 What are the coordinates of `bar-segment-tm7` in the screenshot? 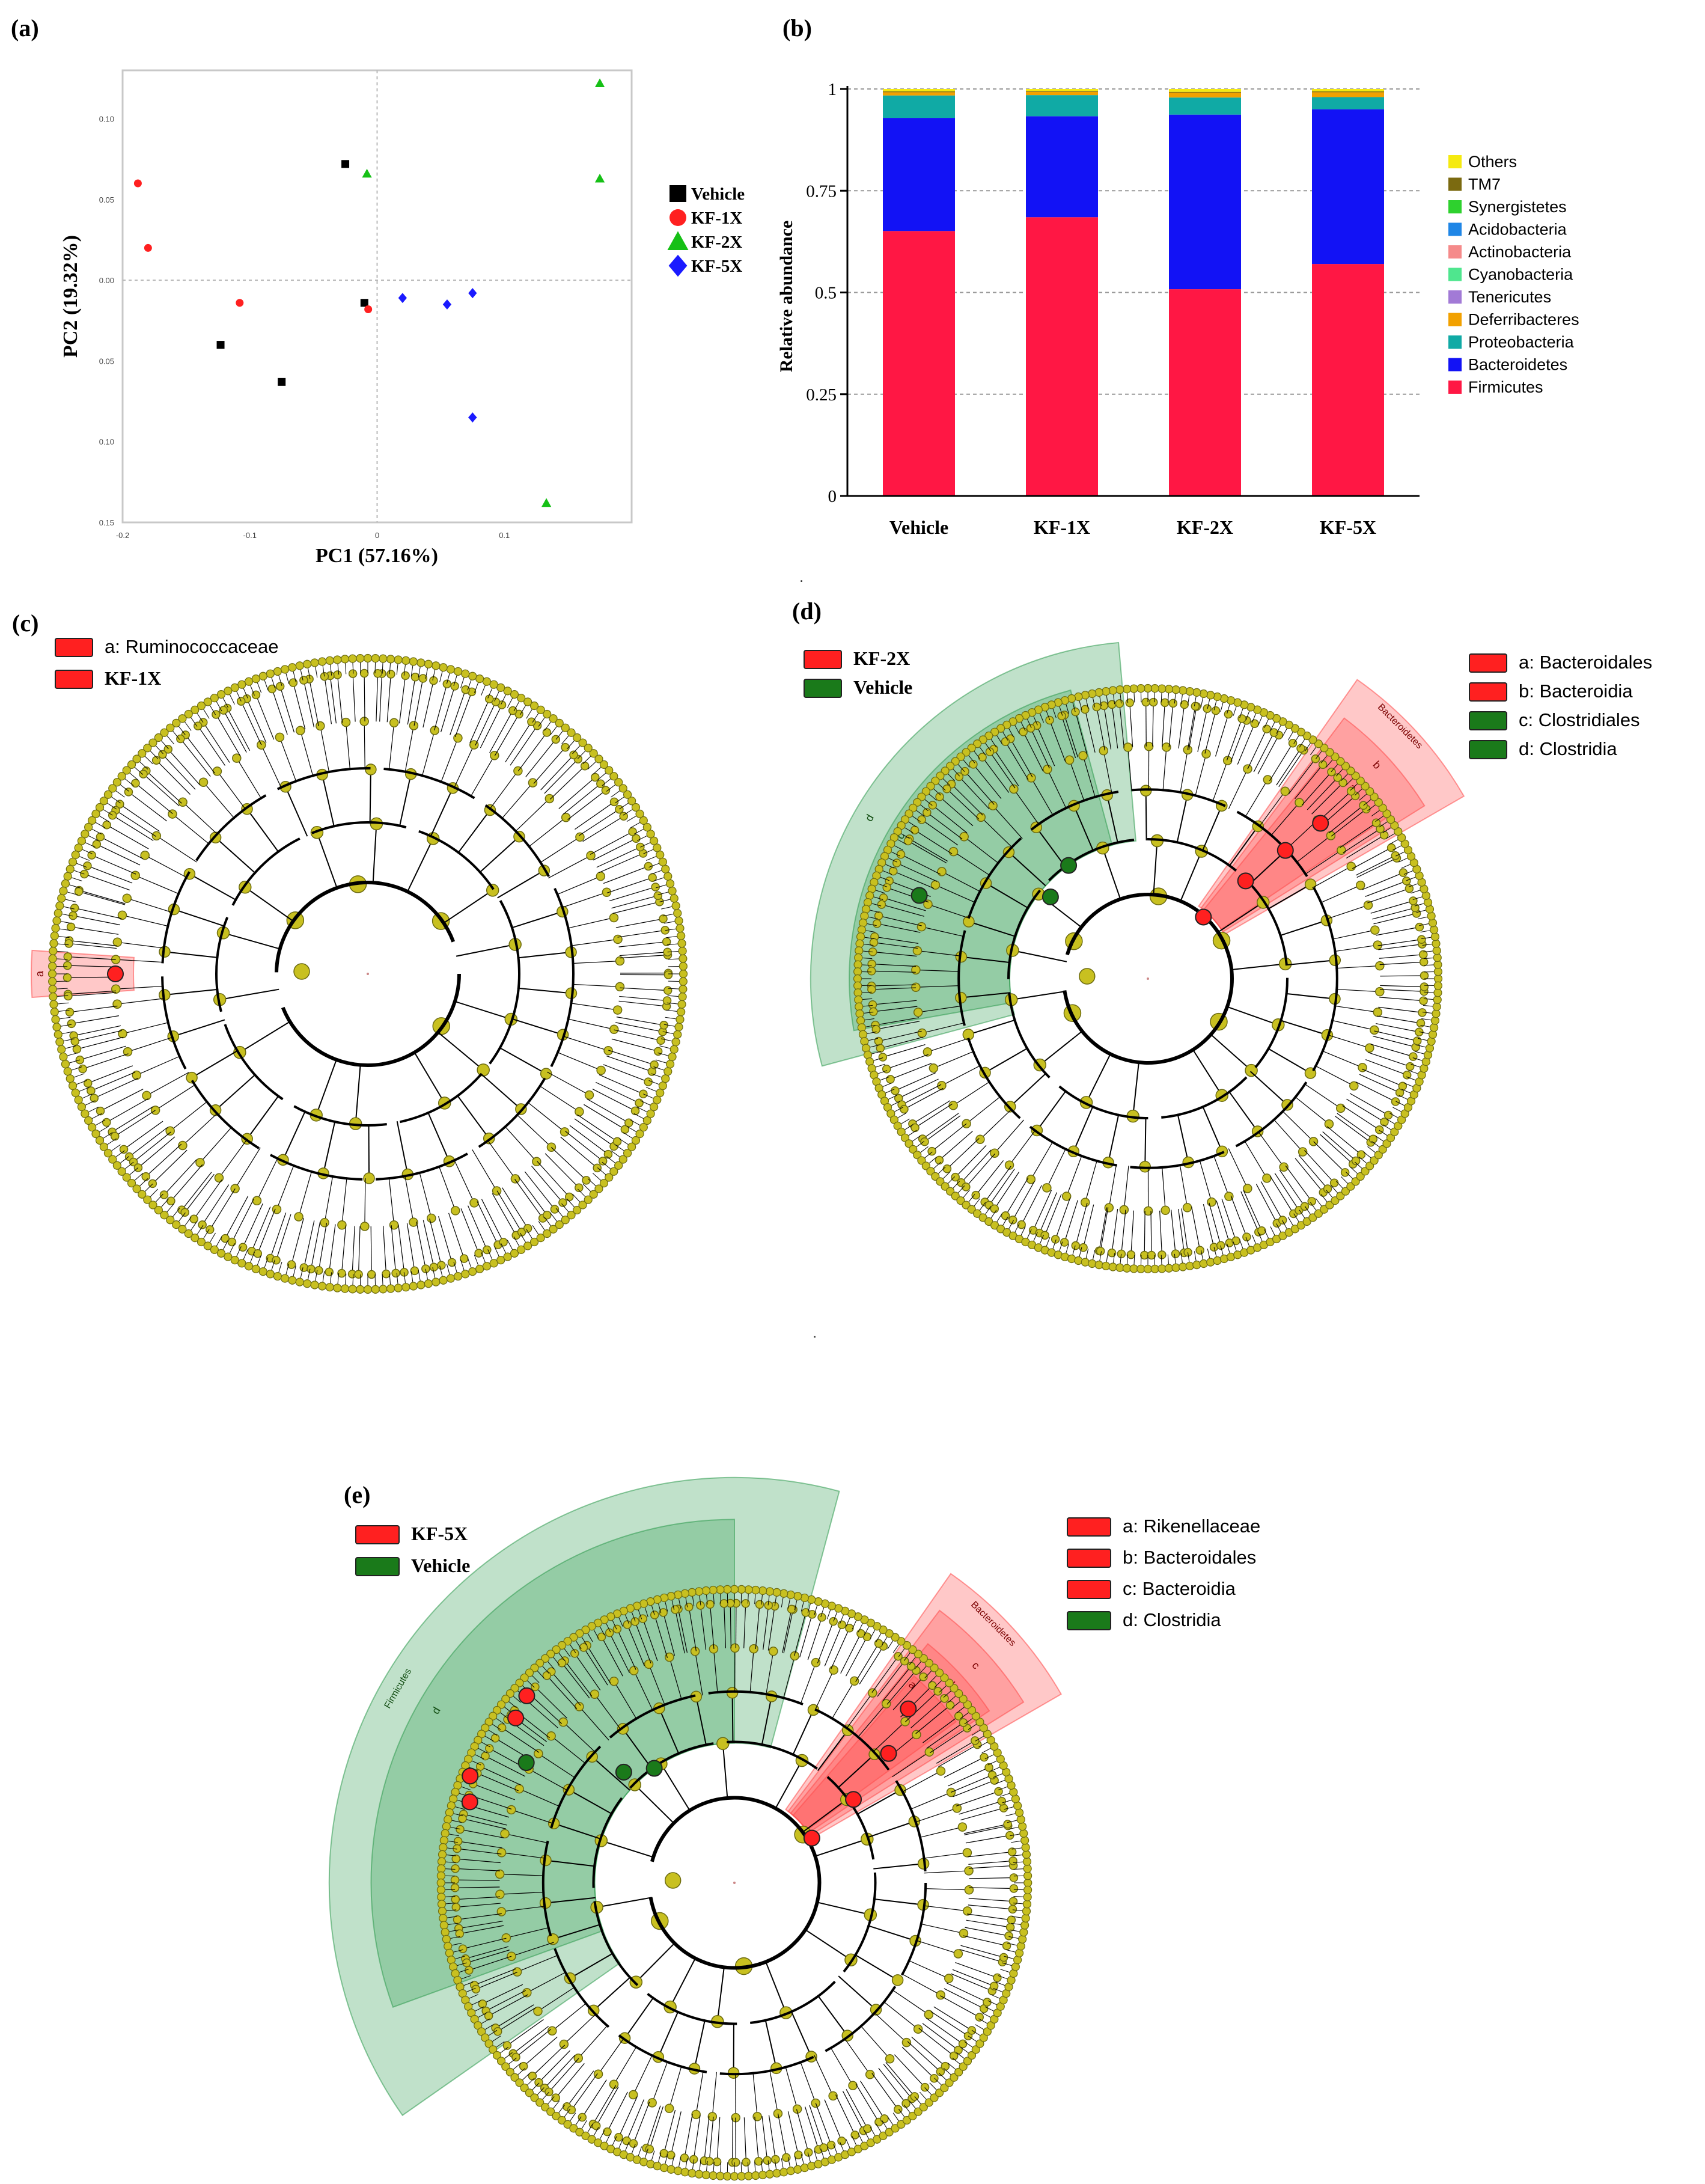 It's located at (1348, 92).